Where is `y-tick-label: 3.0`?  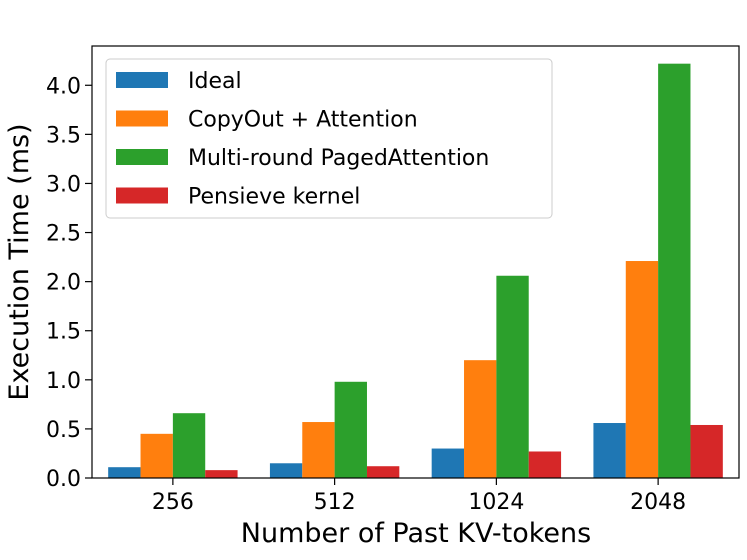
y-tick-label: 3.0 is located at coordinates (63, 184).